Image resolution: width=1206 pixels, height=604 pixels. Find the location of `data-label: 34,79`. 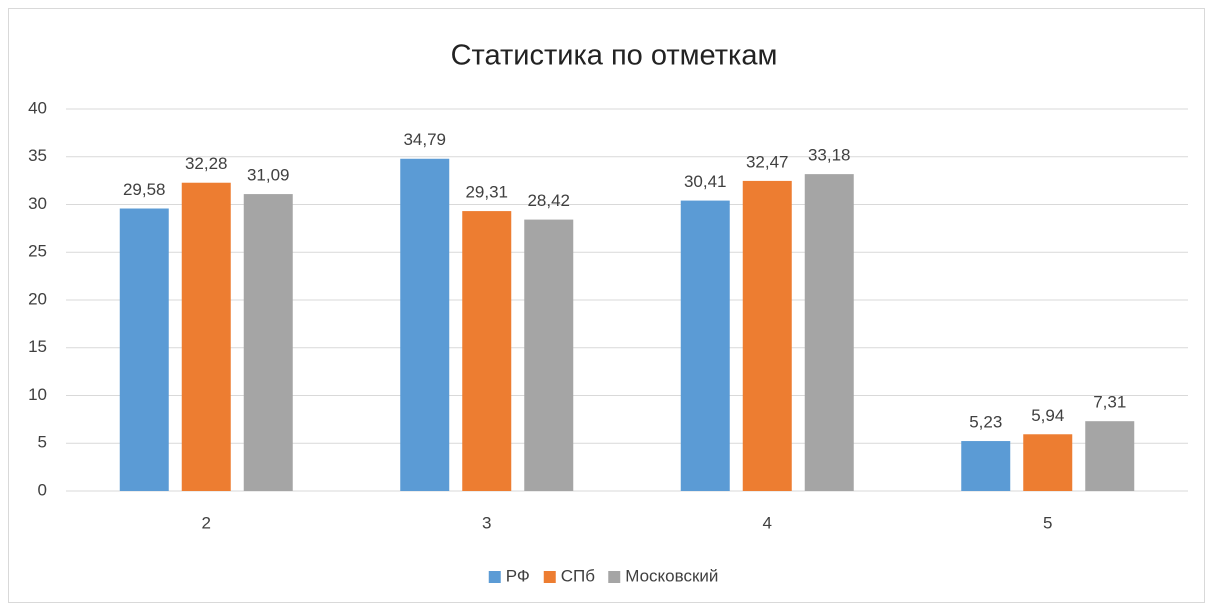

data-label: 34,79 is located at coordinates (424, 139).